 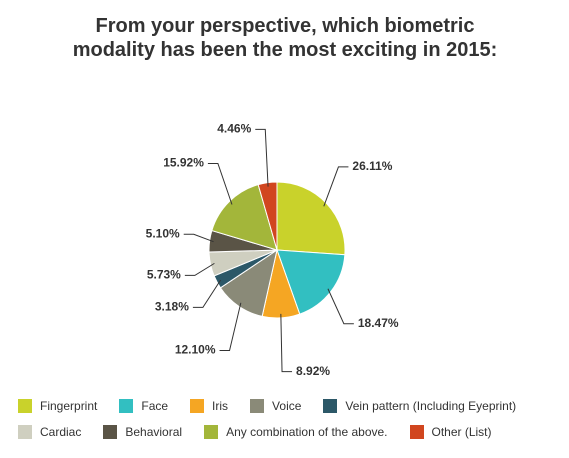 What do you see at coordinates (461, 432) in the screenshot?
I see `legend-label: Other (List)` at bounding box center [461, 432].